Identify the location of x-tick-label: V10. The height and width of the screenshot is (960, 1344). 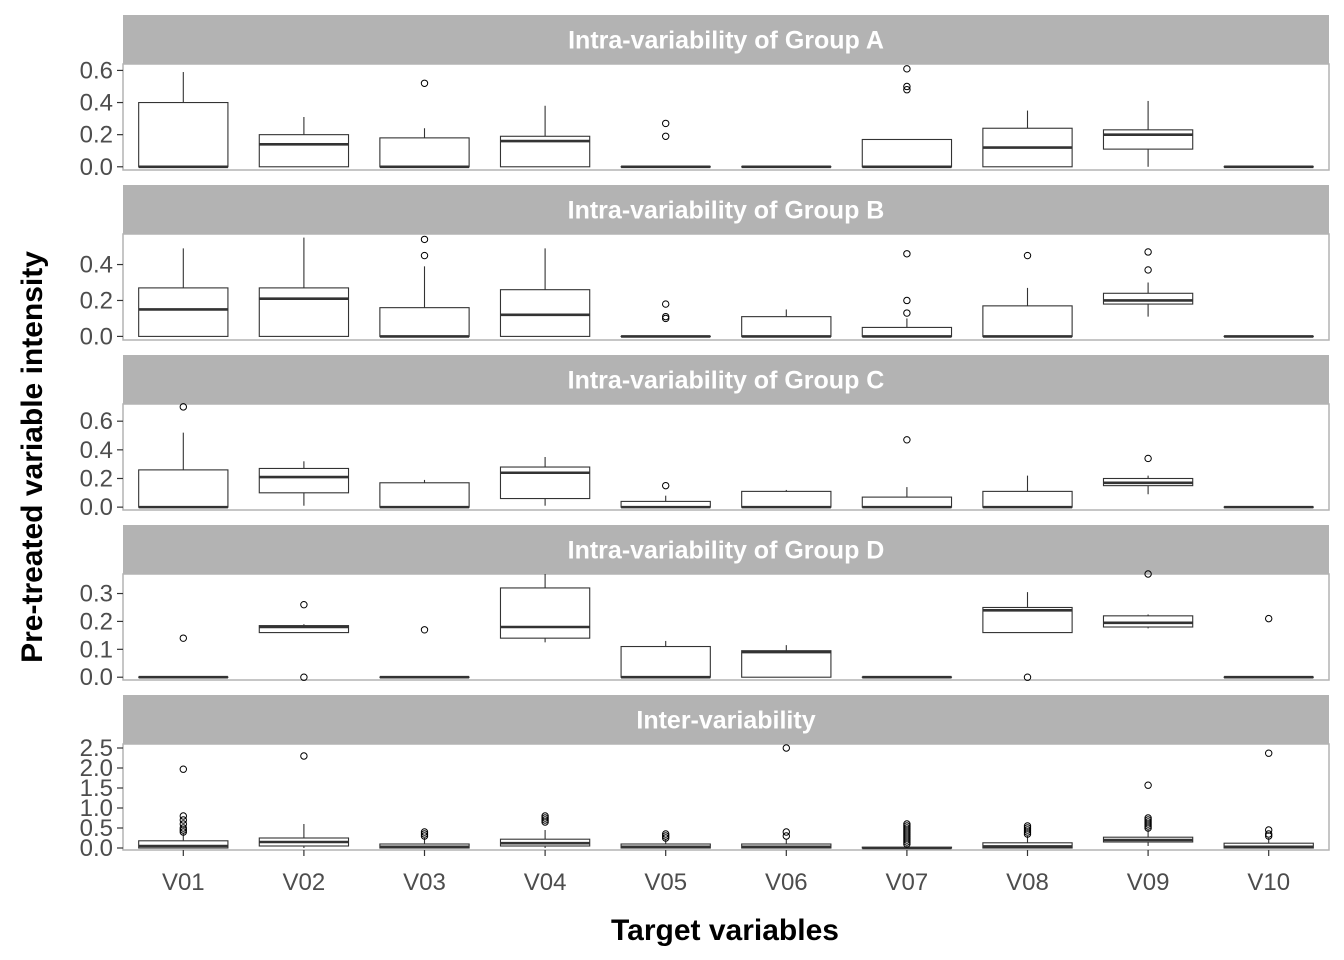
(1268, 882).